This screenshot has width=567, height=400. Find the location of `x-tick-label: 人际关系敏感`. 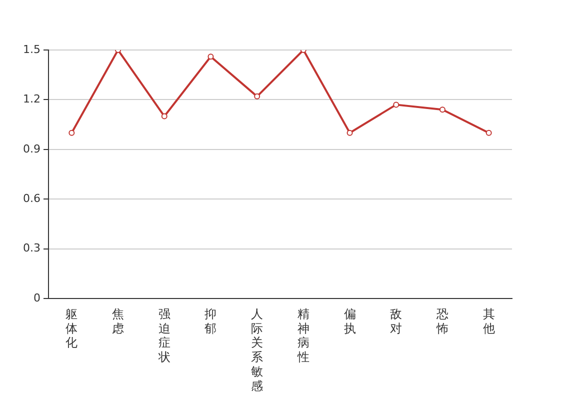

x-tick-label: 人际关系敏感 is located at coordinates (257, 349).